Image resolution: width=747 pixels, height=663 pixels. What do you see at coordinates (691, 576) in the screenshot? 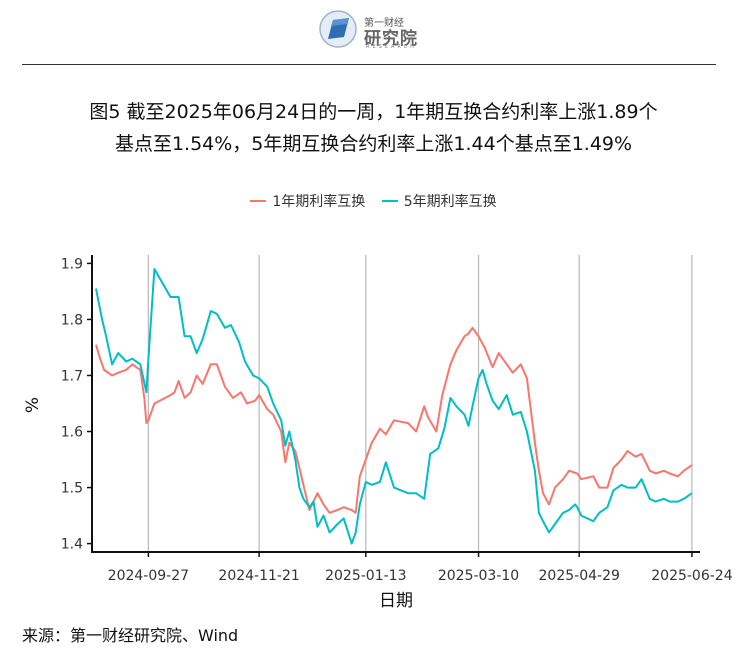
I see `x-tick-label-2025-06-24: 2025-06-24` at bounding box center [691, 576].